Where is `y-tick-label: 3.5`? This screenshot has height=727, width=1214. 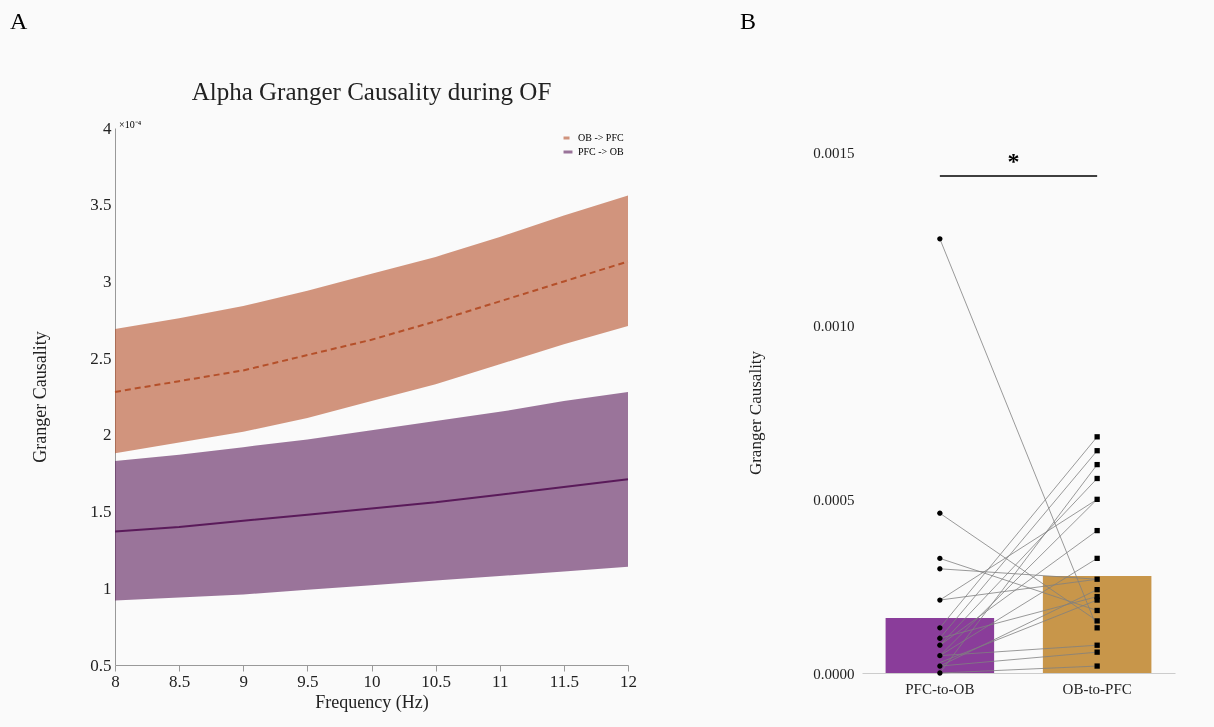
y-tick-label: 3.5 is located at coordinates (101, 205).